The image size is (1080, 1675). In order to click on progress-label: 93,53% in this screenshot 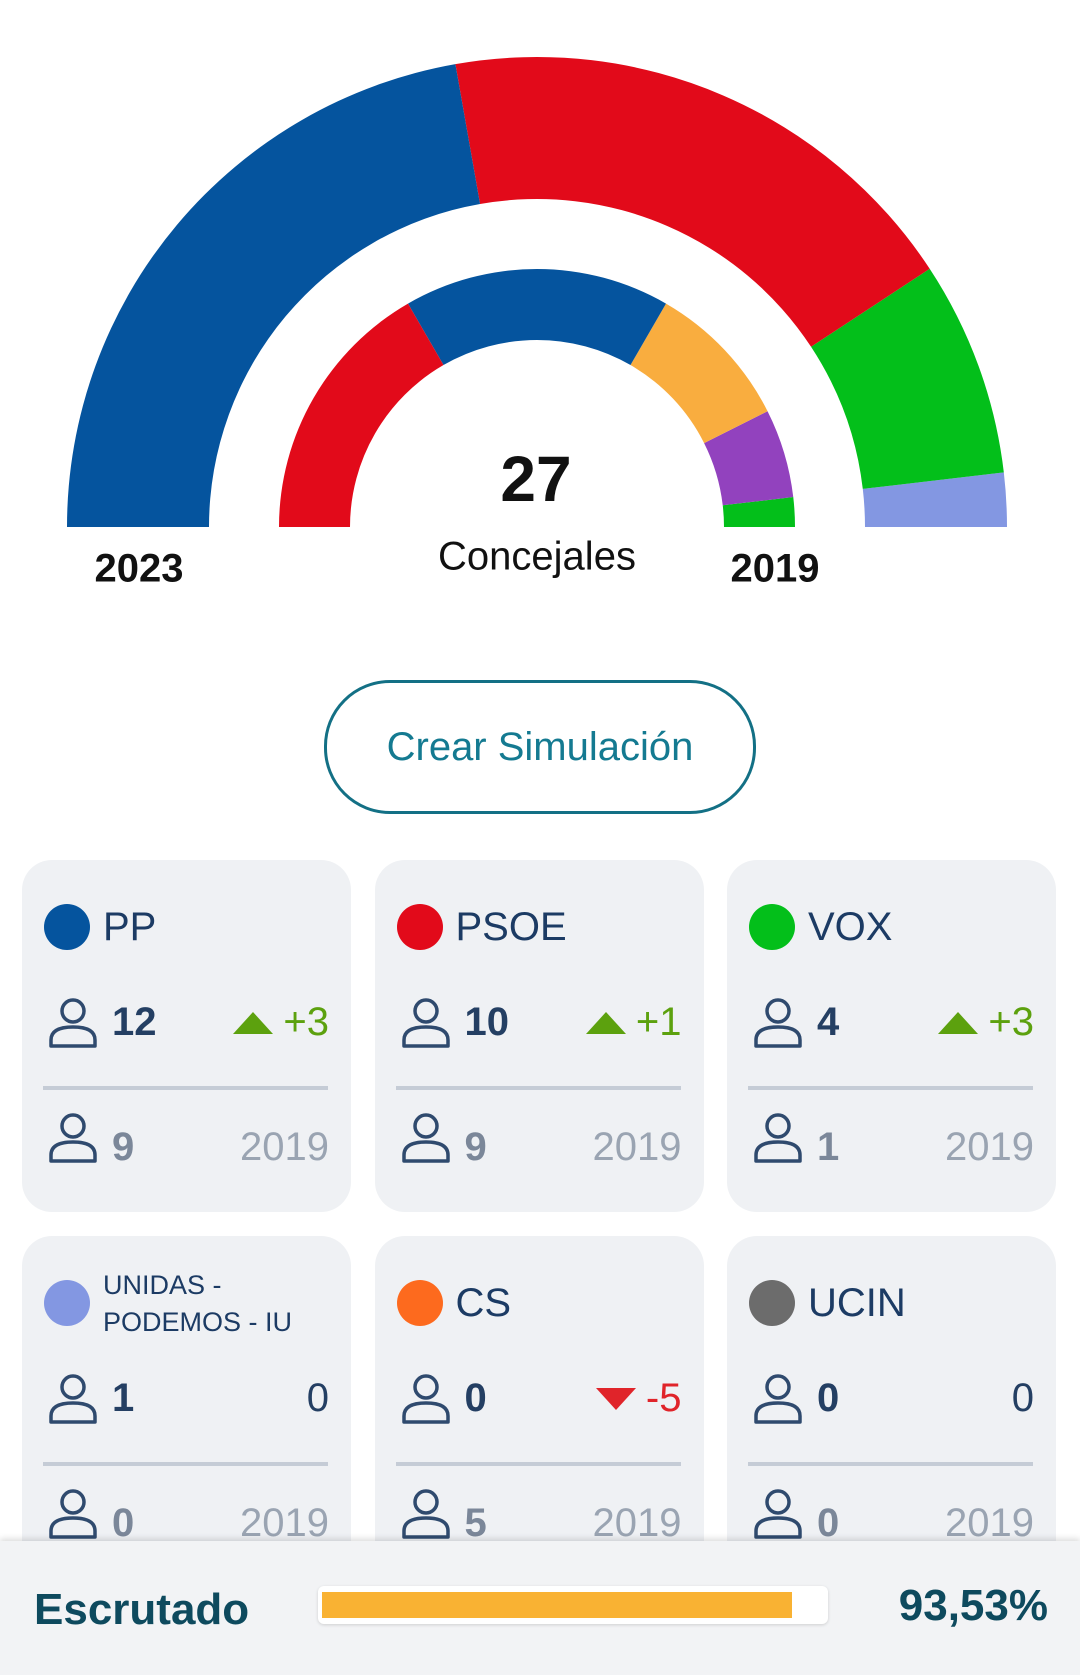, I will do `click(973, 1605)`.